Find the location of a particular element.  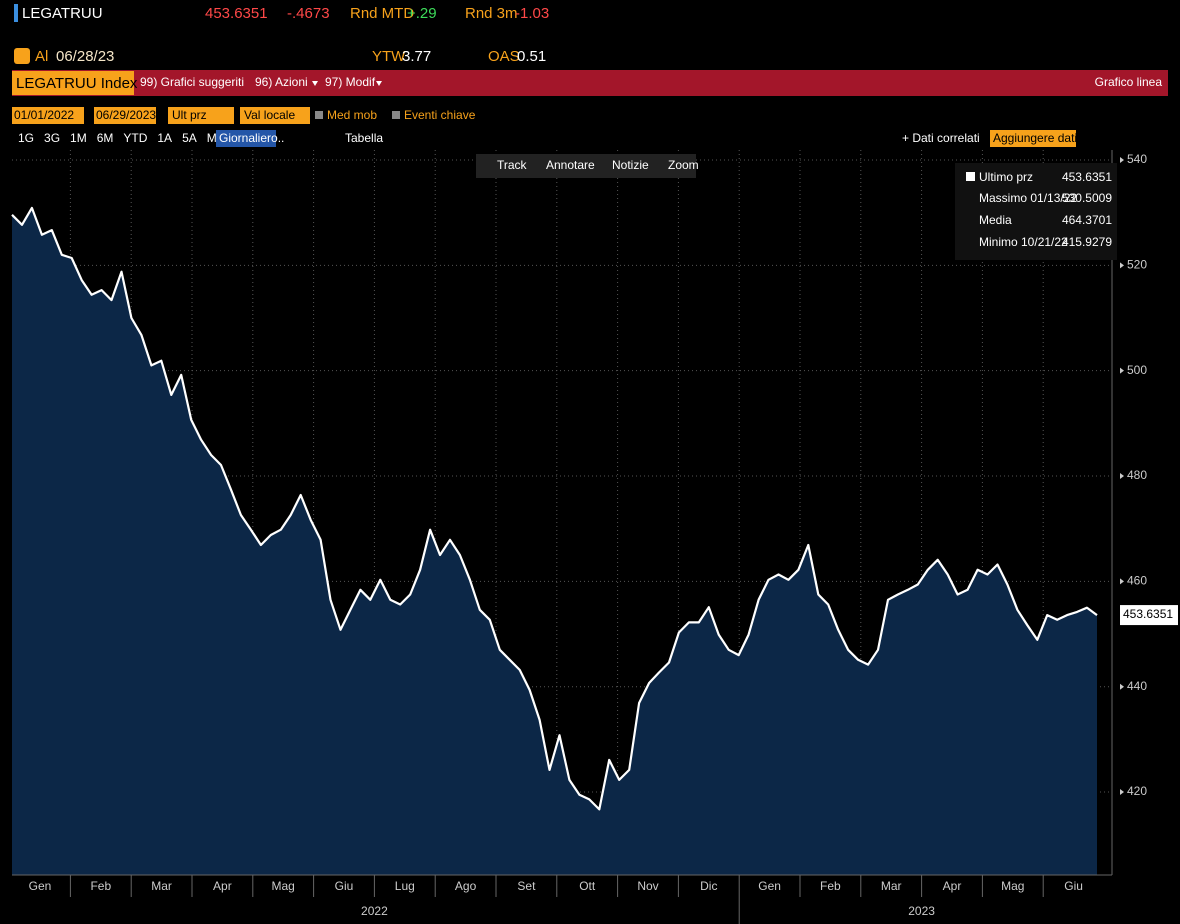

end-date: 06/29/2023 is located at coordinates (126, 115).